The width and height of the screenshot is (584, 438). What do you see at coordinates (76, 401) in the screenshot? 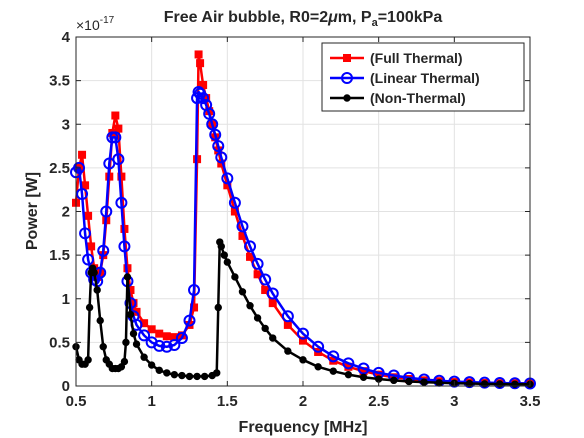
I see `x-tick-label: 0.5` at bounding box center [76, 401].